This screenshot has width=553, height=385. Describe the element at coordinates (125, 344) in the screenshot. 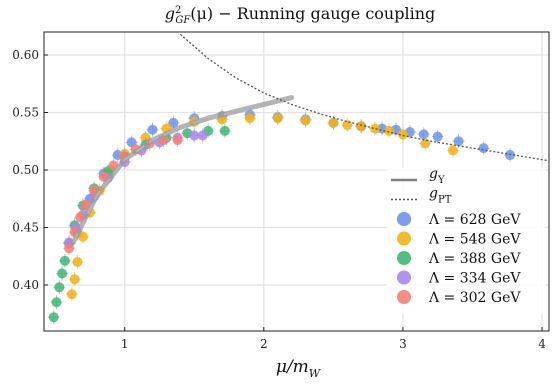

I see `x-tick-label: 1` at that location.